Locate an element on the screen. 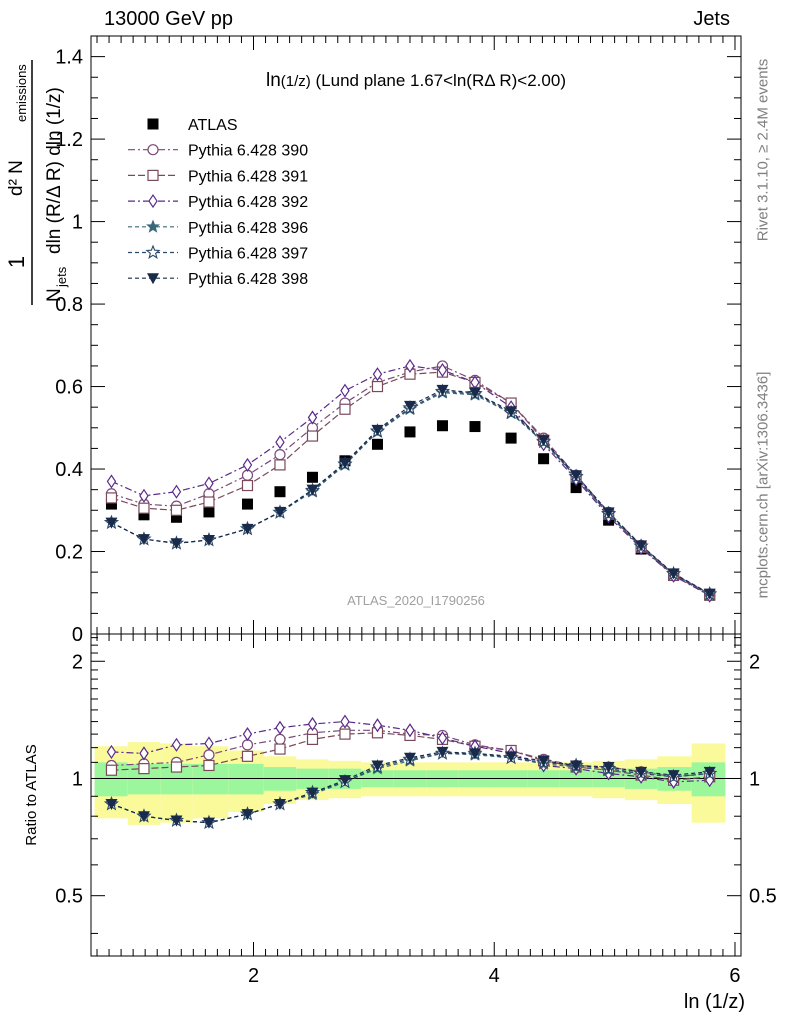  main-y-tick-label: 0.8 is located at coordinates (69, 305).